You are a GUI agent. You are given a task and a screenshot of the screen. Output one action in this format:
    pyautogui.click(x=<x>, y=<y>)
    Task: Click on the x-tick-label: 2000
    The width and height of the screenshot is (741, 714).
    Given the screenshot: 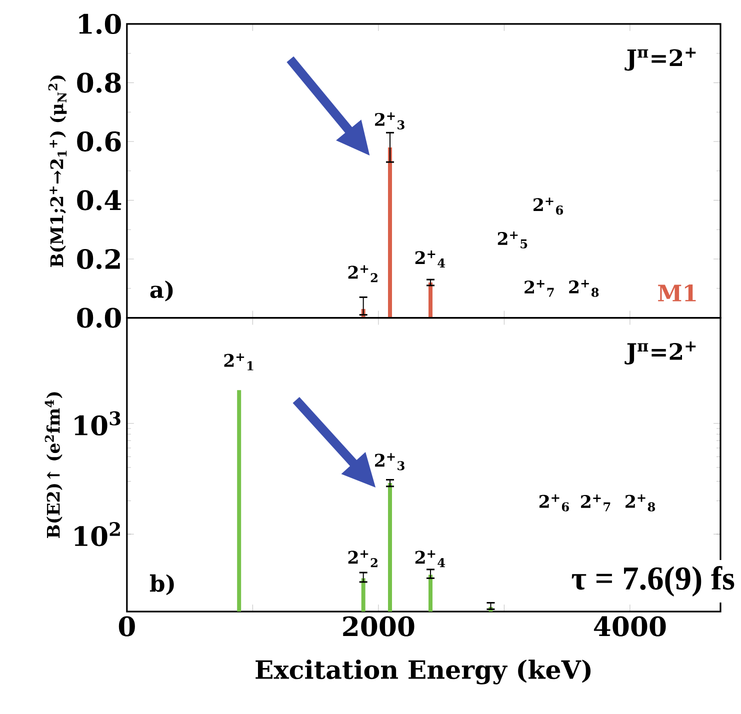 What is the action you would take?
    pyautogui.click(x=378, y=626)
    